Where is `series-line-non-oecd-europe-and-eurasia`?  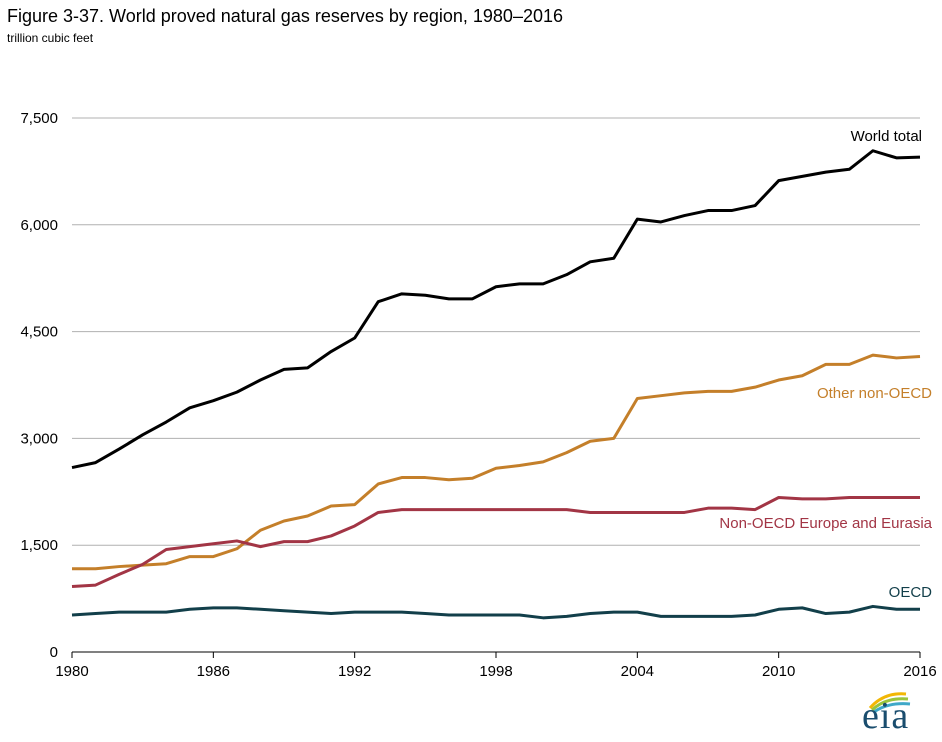
series-line-non-oecd-europe-and-eurasia is located at coordinates (495, 542).